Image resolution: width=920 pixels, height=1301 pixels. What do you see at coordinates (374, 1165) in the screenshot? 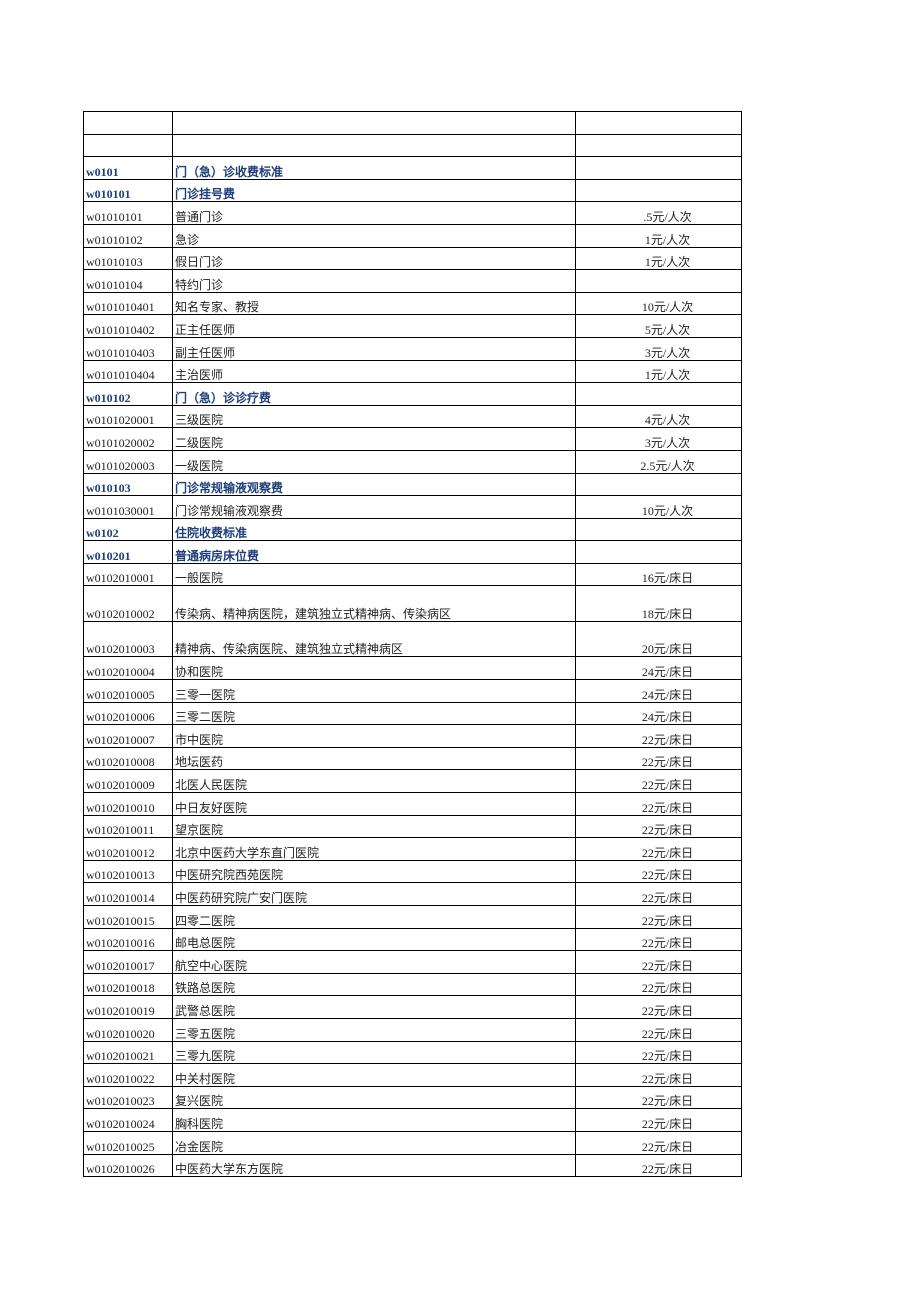
I see `name-cell: 中医药大学东方医院` at bounding box center [374, 1165].